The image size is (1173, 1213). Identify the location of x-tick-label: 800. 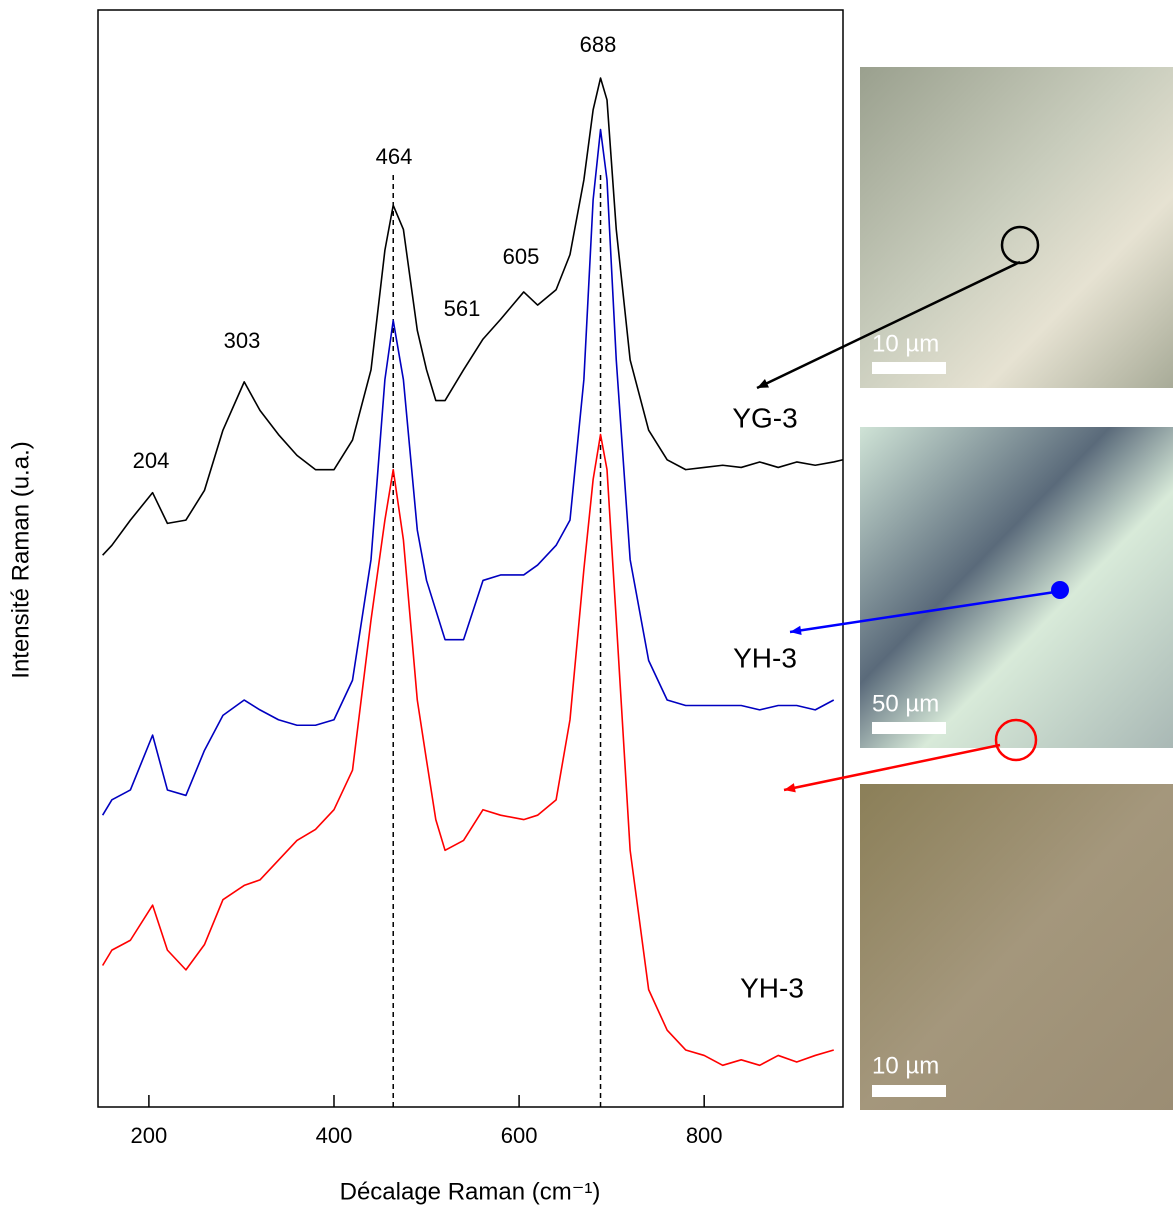
(704, 1135).